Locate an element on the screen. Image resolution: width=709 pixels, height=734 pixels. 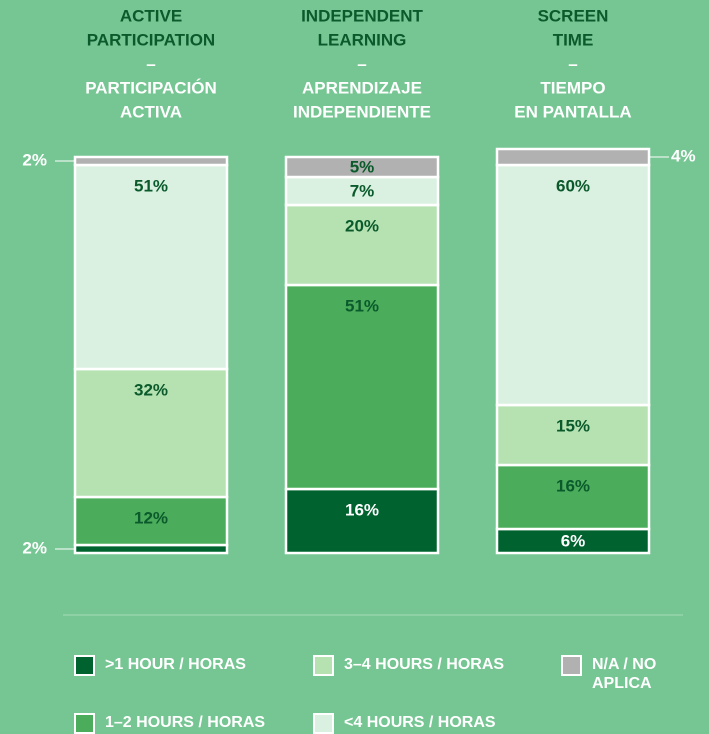
value-label: 12% is located at coordinates (151, 517).